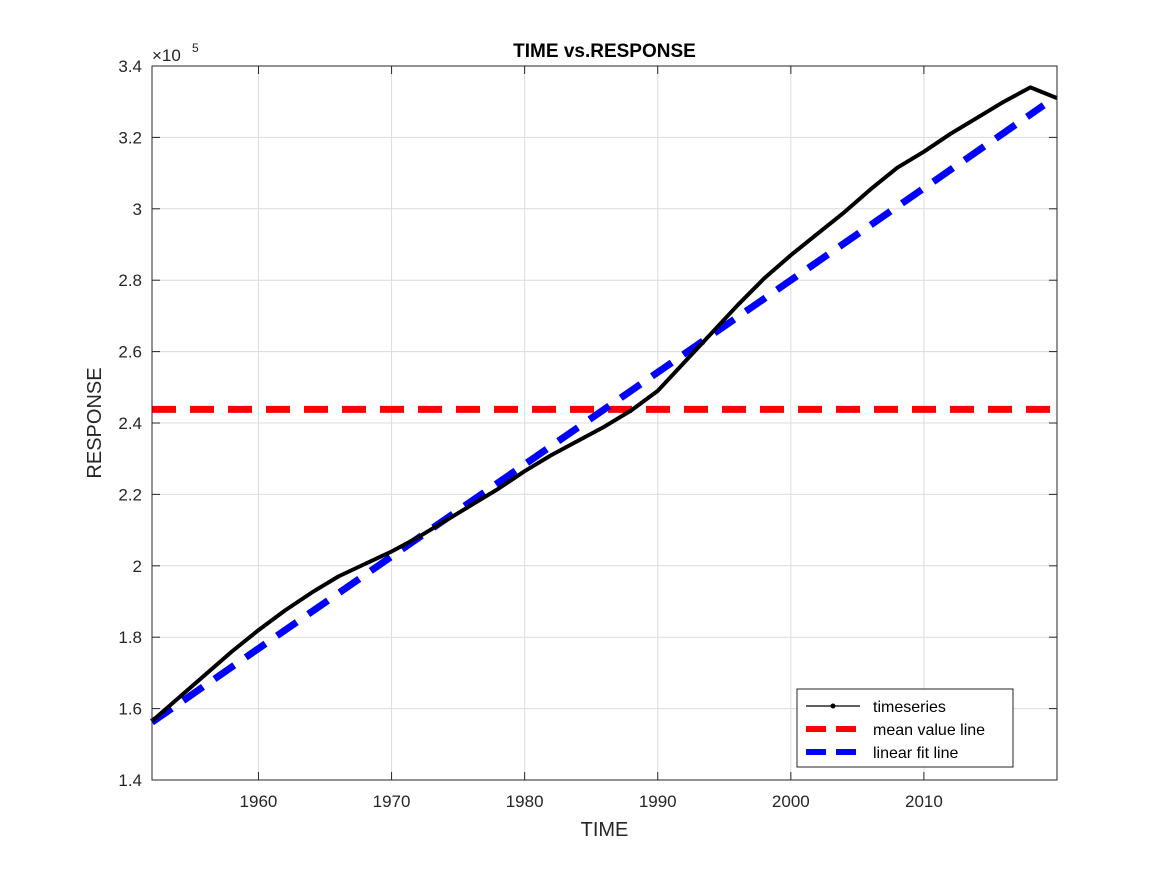 Image resolution: width=1167 pixels, height=875 pixels. Describe the element at coordinates (605, 830) in the screenshot. I see `x-axis-label: TIME` at that location.